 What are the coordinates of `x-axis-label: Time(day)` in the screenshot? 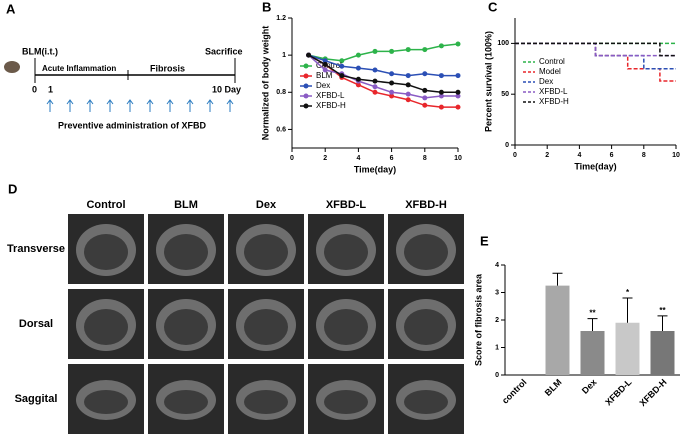 It's located at (595, 166).